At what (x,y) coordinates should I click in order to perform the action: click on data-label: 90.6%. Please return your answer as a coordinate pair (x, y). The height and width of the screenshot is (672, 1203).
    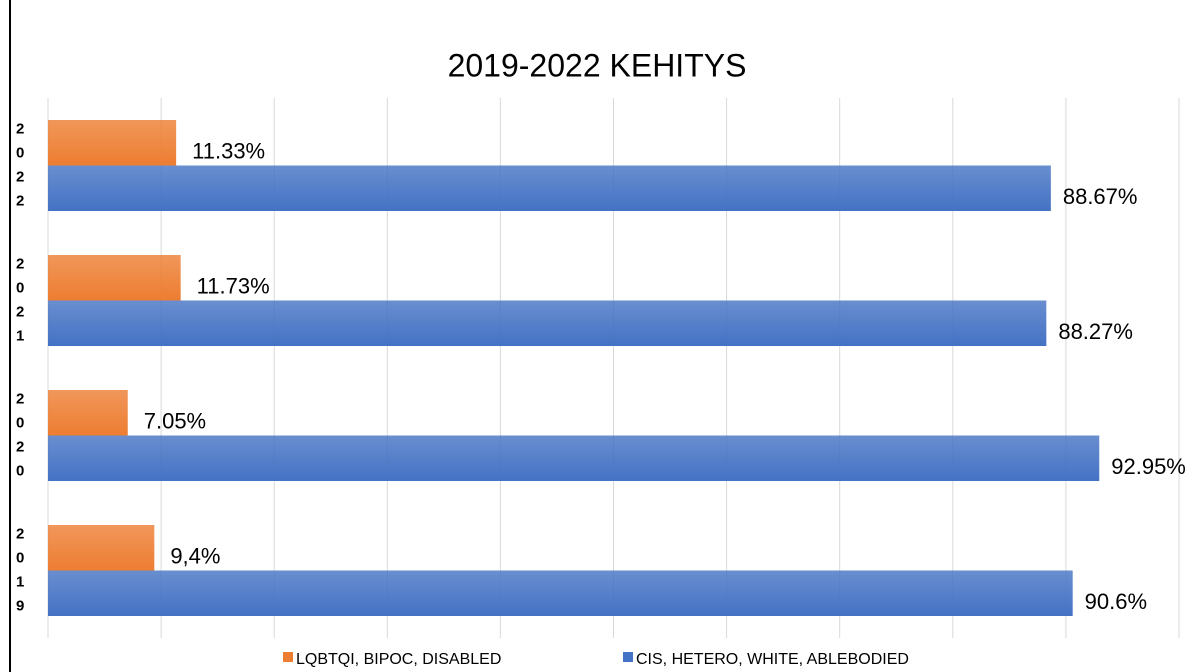
    Looking at the image, I should click on (1116, 601).